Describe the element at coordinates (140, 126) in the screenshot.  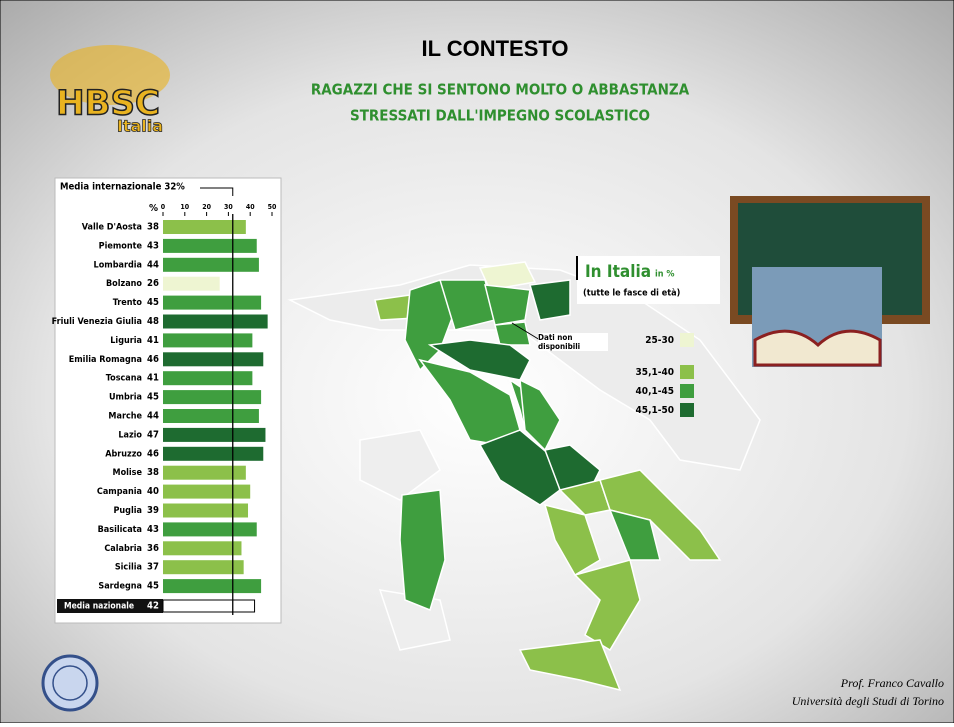
I see `logo-text: Italia` at that location.